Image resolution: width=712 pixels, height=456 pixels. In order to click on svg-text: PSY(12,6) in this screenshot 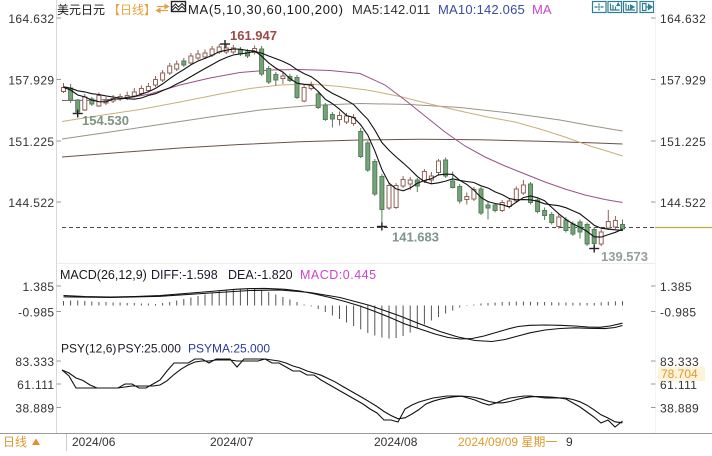, I will do `click(88, 349)`.